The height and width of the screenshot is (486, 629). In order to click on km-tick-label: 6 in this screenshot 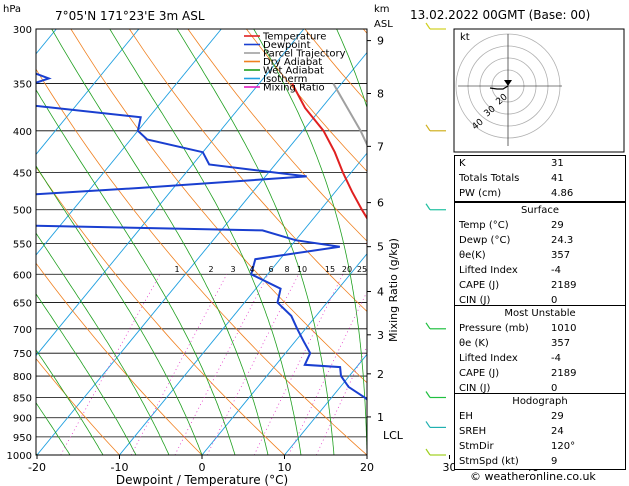, I will do `click(380, 203)`.